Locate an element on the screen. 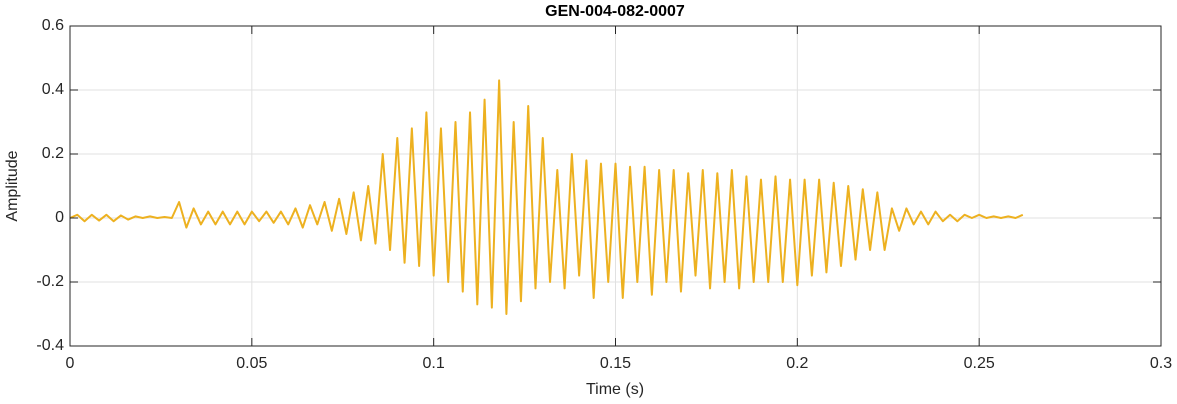  x-tick-label: 0.2 is located at coordinates (797, 363).